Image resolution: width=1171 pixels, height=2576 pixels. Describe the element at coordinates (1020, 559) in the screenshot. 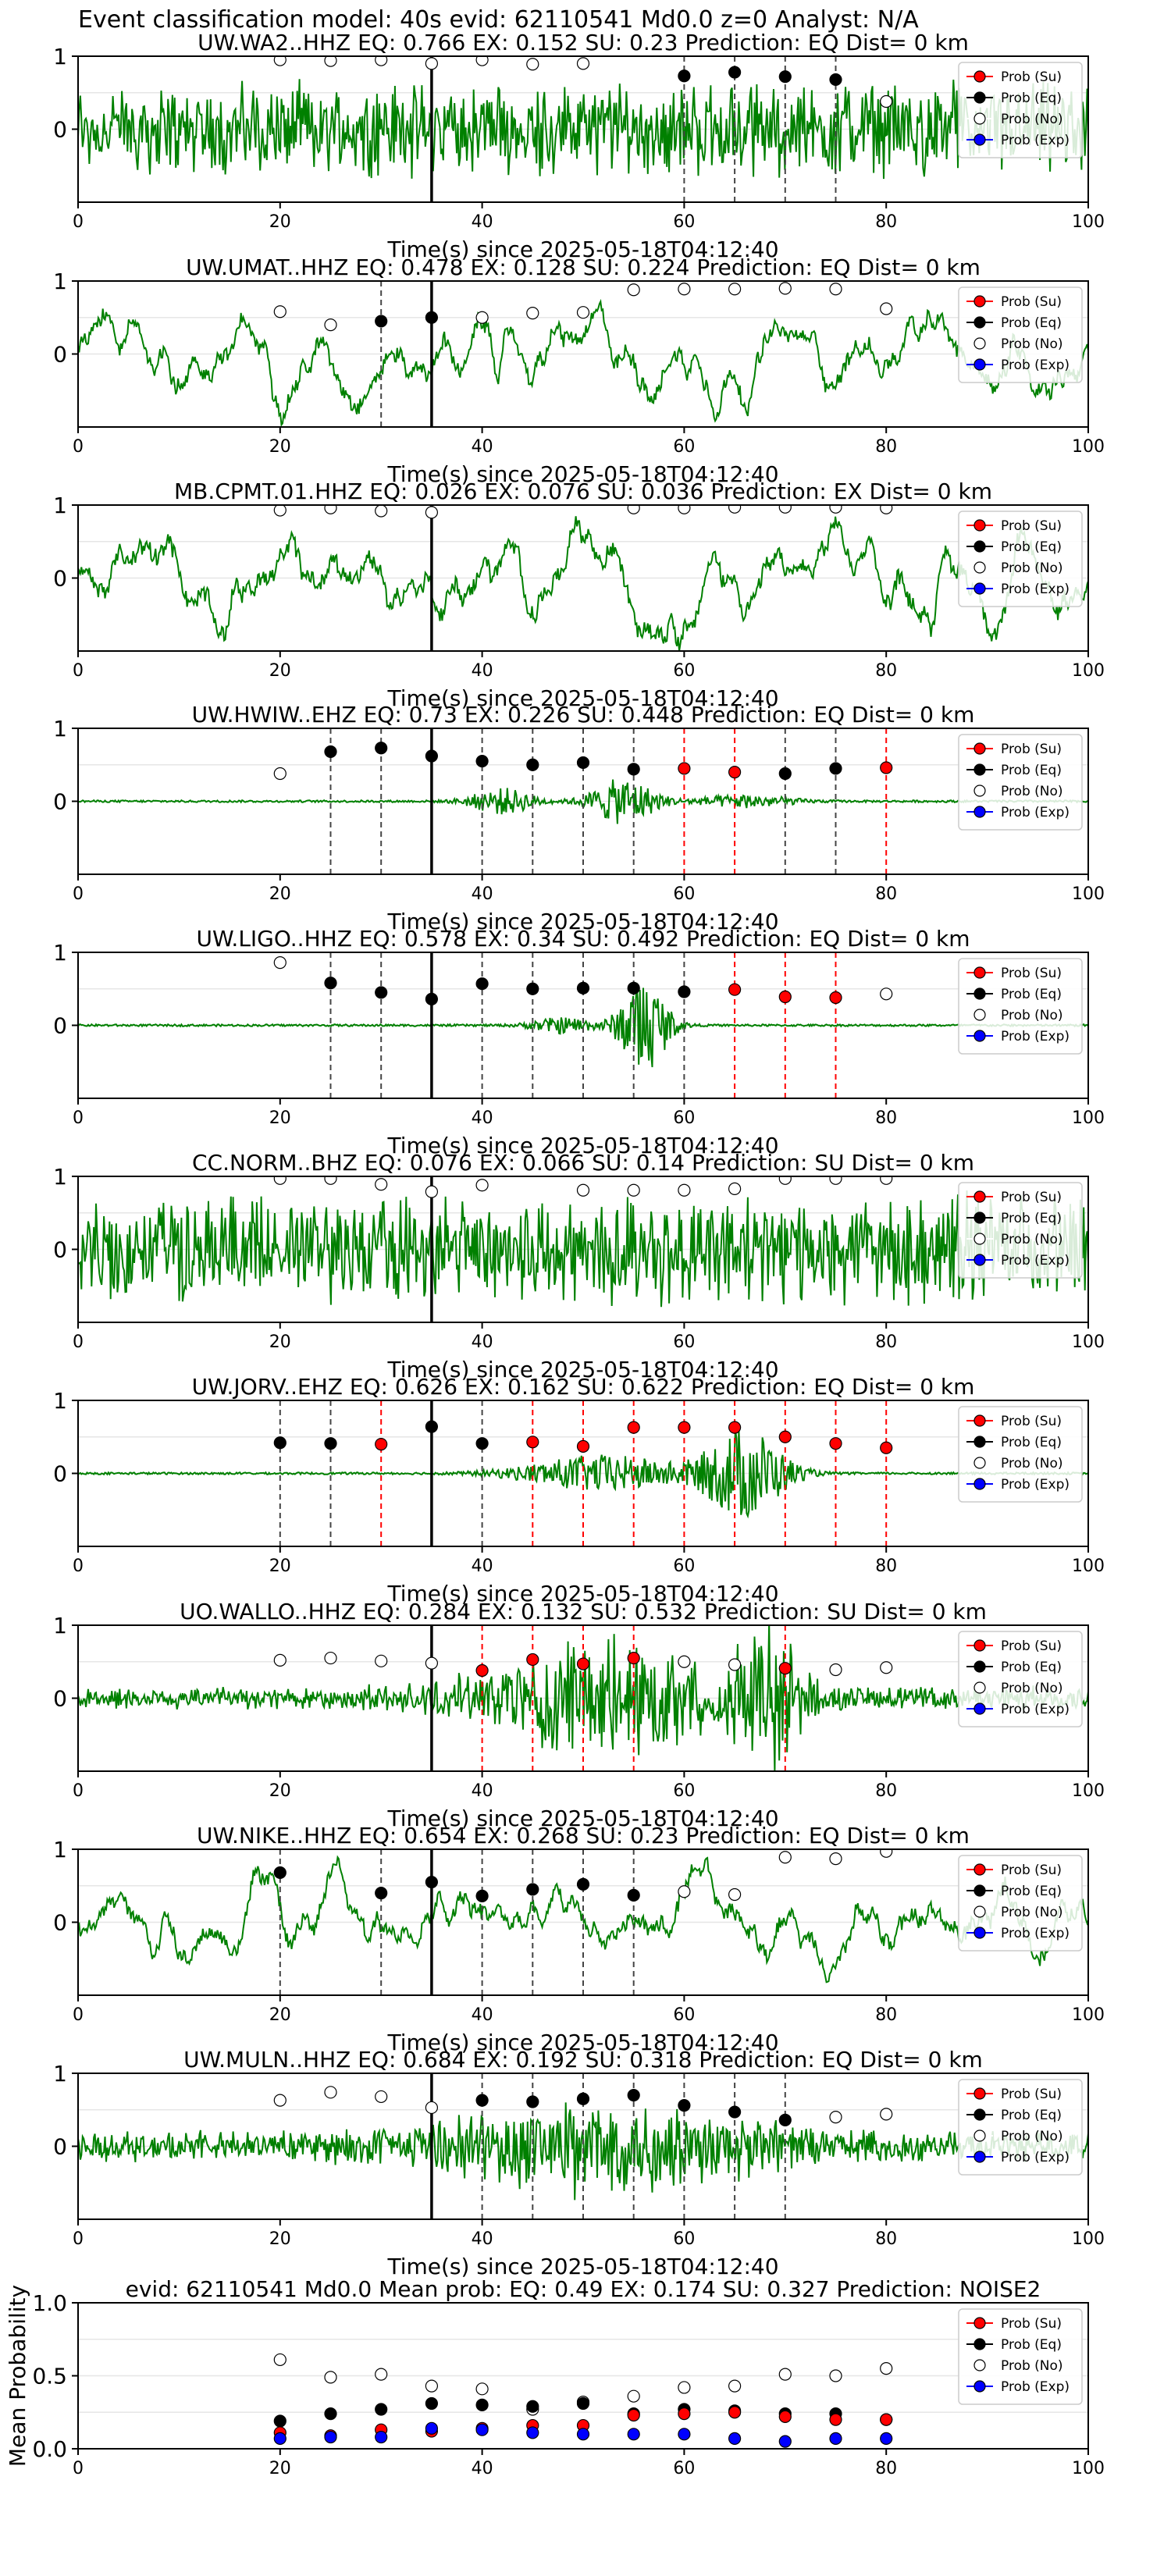

I see `legend-box` at that location.